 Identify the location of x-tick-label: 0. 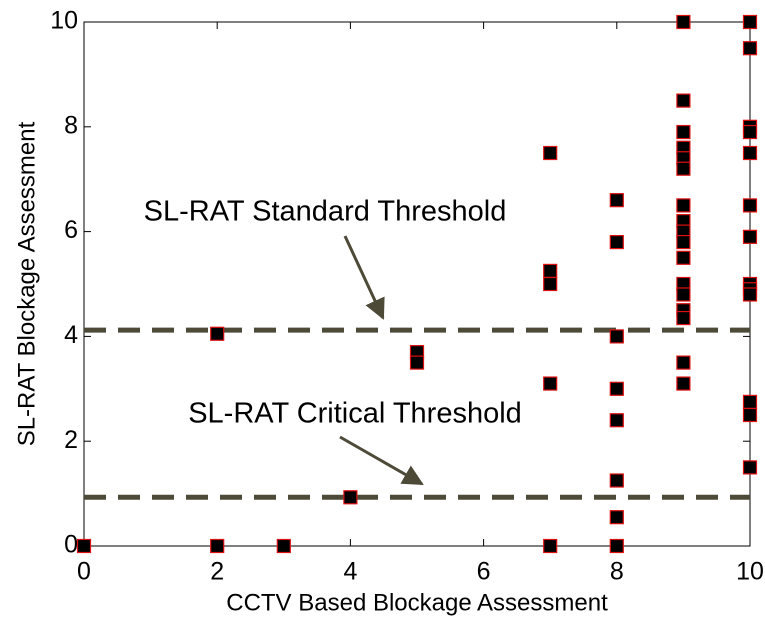
(84, 572).